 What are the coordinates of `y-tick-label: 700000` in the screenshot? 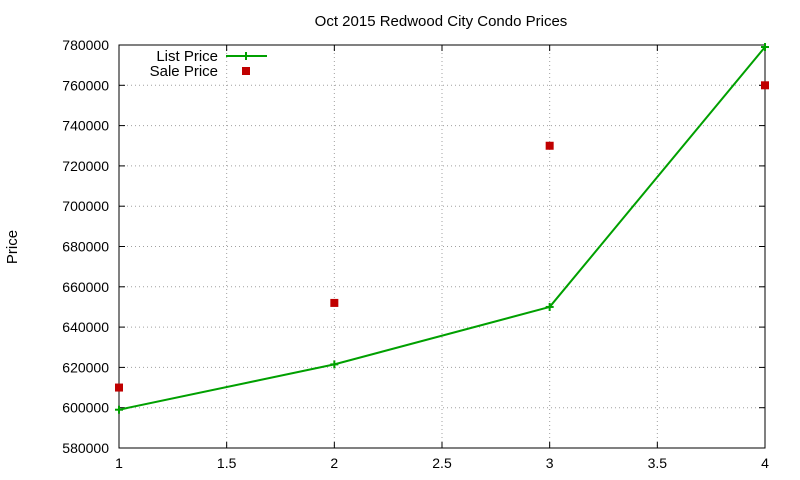 It's located at (85, 206).